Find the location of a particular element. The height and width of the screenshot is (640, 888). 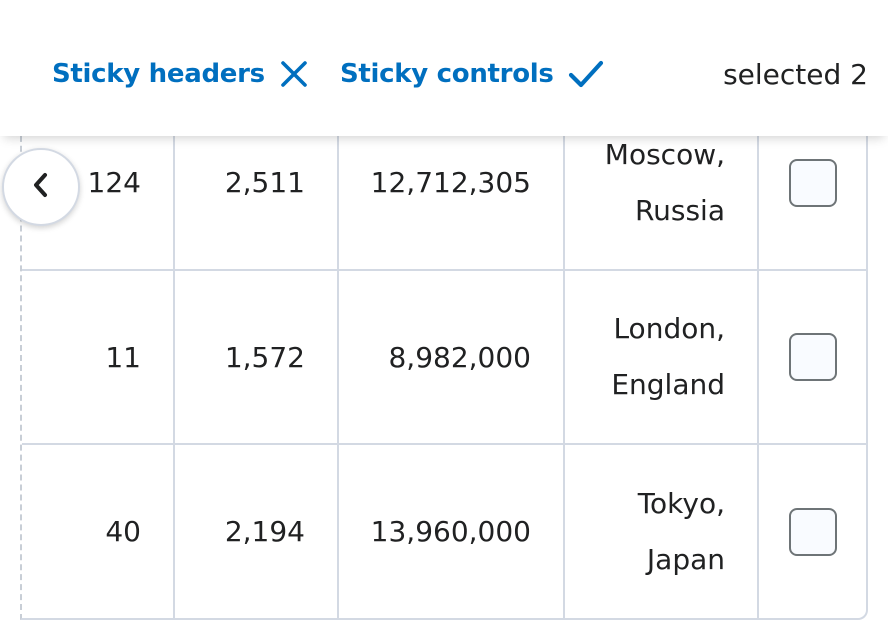

selected-count: selected 2 is located at coordinates (795, 74).